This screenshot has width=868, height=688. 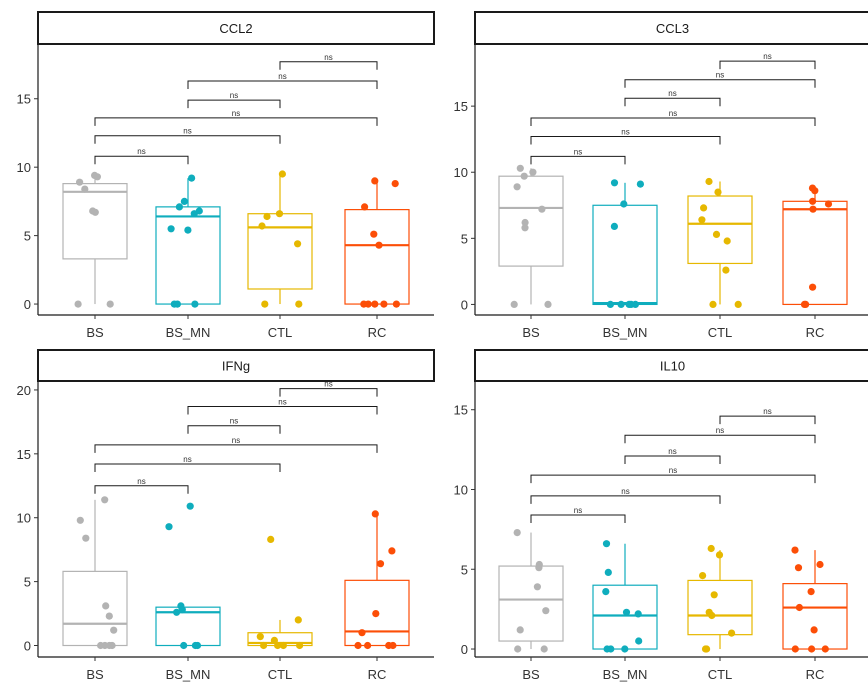 What do you see at coordinates (625, 332) in the screenshot?
I see `x-tick-label: BS_MN` at bounding box center [625, 332].